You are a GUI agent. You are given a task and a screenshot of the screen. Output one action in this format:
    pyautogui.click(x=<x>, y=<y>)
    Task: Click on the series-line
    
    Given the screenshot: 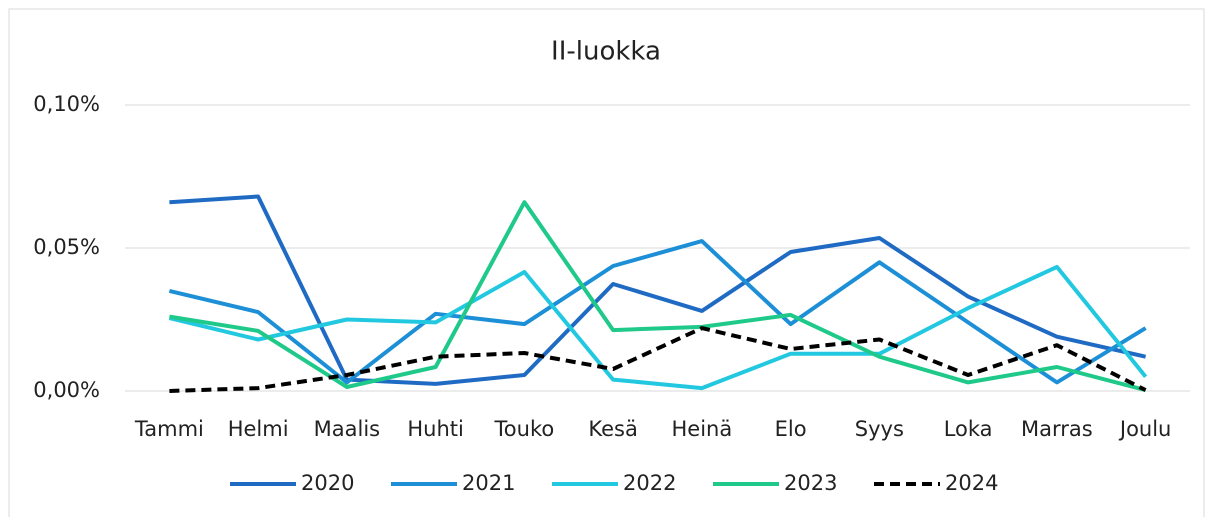 What is the action you would take?
    pyautogui.click(x=658, y=359)
    